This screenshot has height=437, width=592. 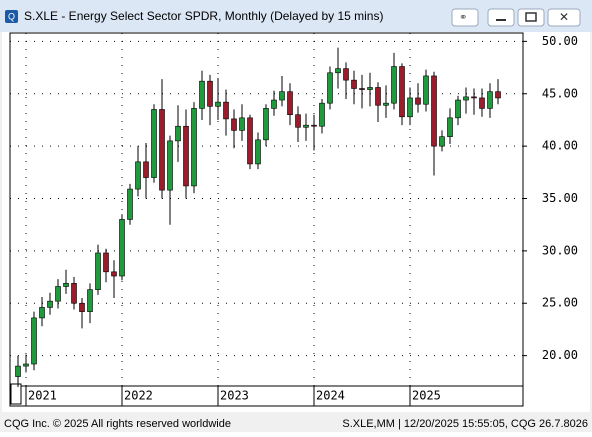 What do you see at coordinates (560, 146) in the screenshot?
I see `y-tick-label: 40.00` at bounding box center [560, 146].